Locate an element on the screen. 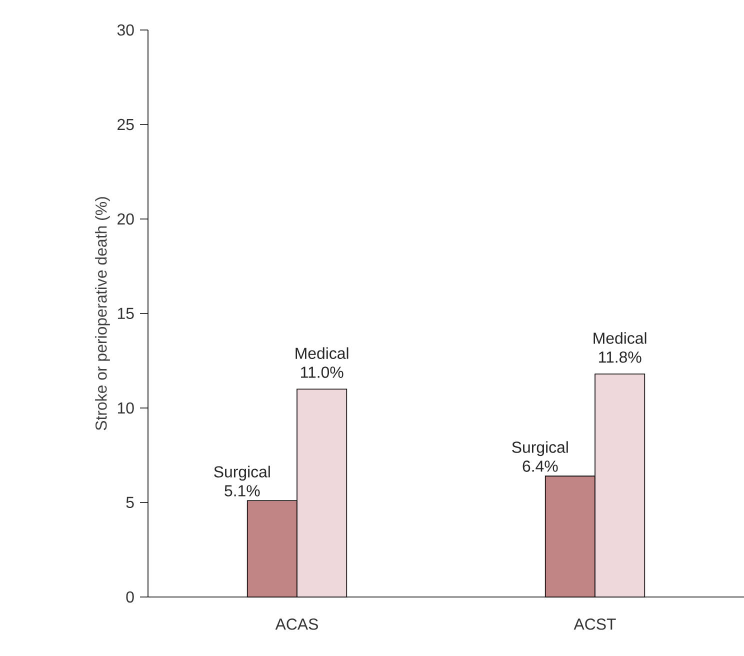 The width and height of the screenshot is (744, 656). y-tick-label: 25 is located at coordinates (126, 124).